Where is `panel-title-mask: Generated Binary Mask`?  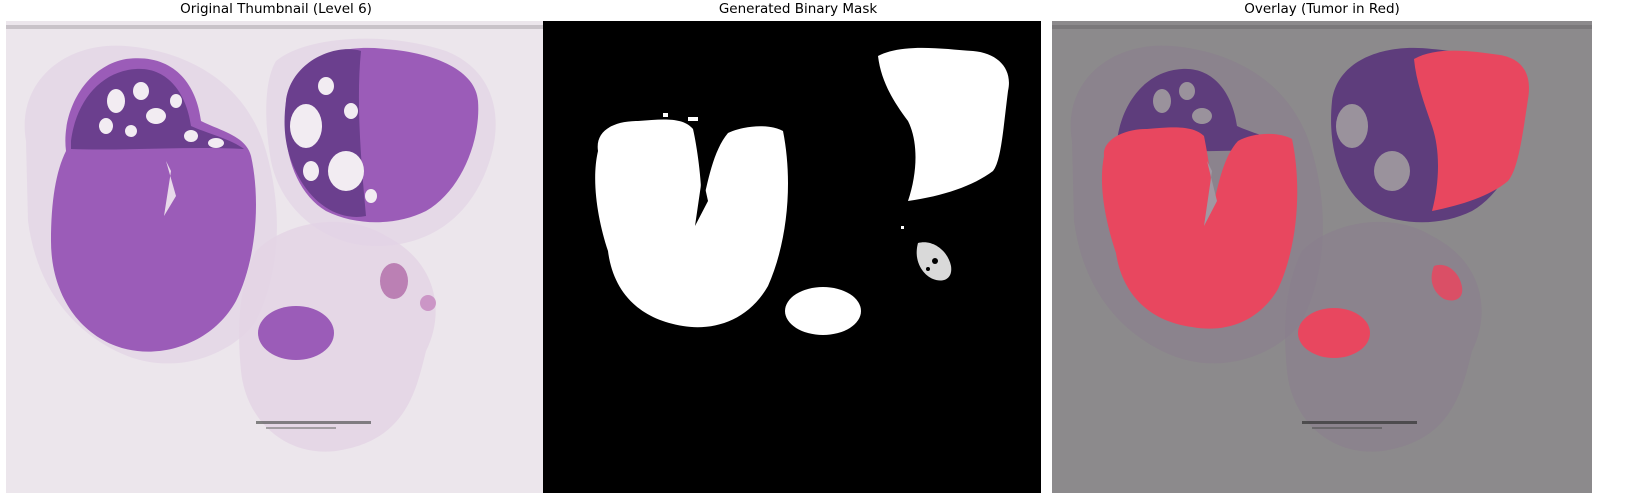 panel-title-mask: Generated Binary Mask is located at coordinates (798, 9).